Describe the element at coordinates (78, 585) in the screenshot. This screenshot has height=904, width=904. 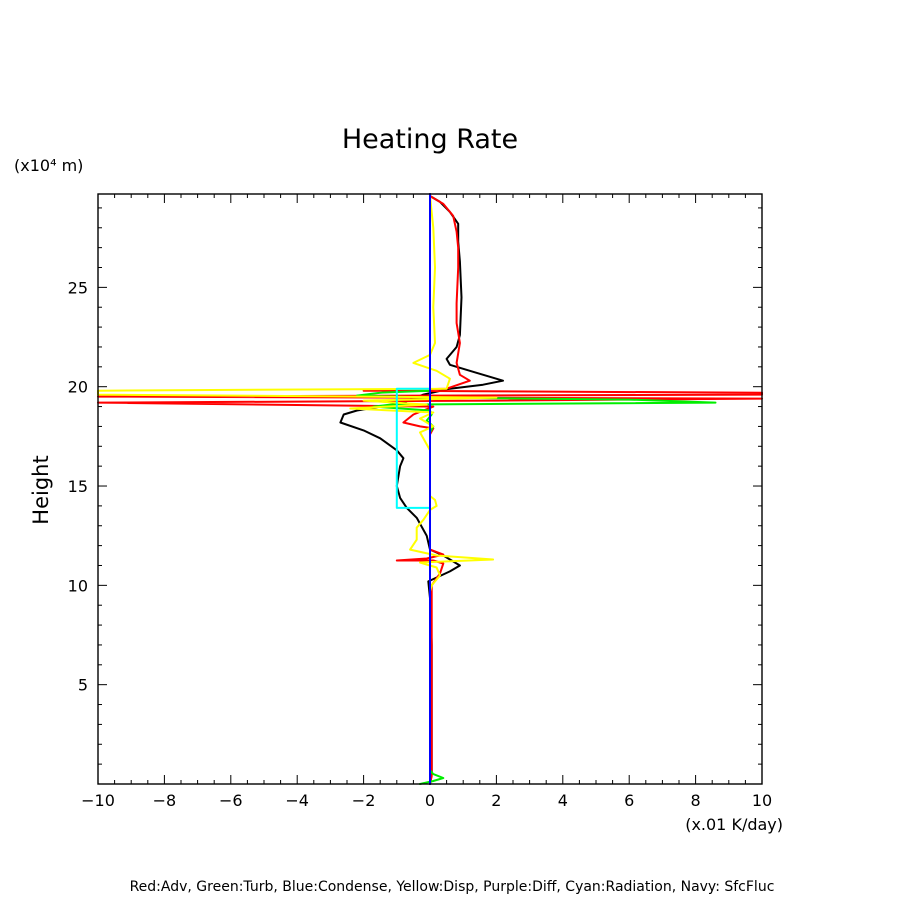
I see `y-tick-label: 10` at that location.